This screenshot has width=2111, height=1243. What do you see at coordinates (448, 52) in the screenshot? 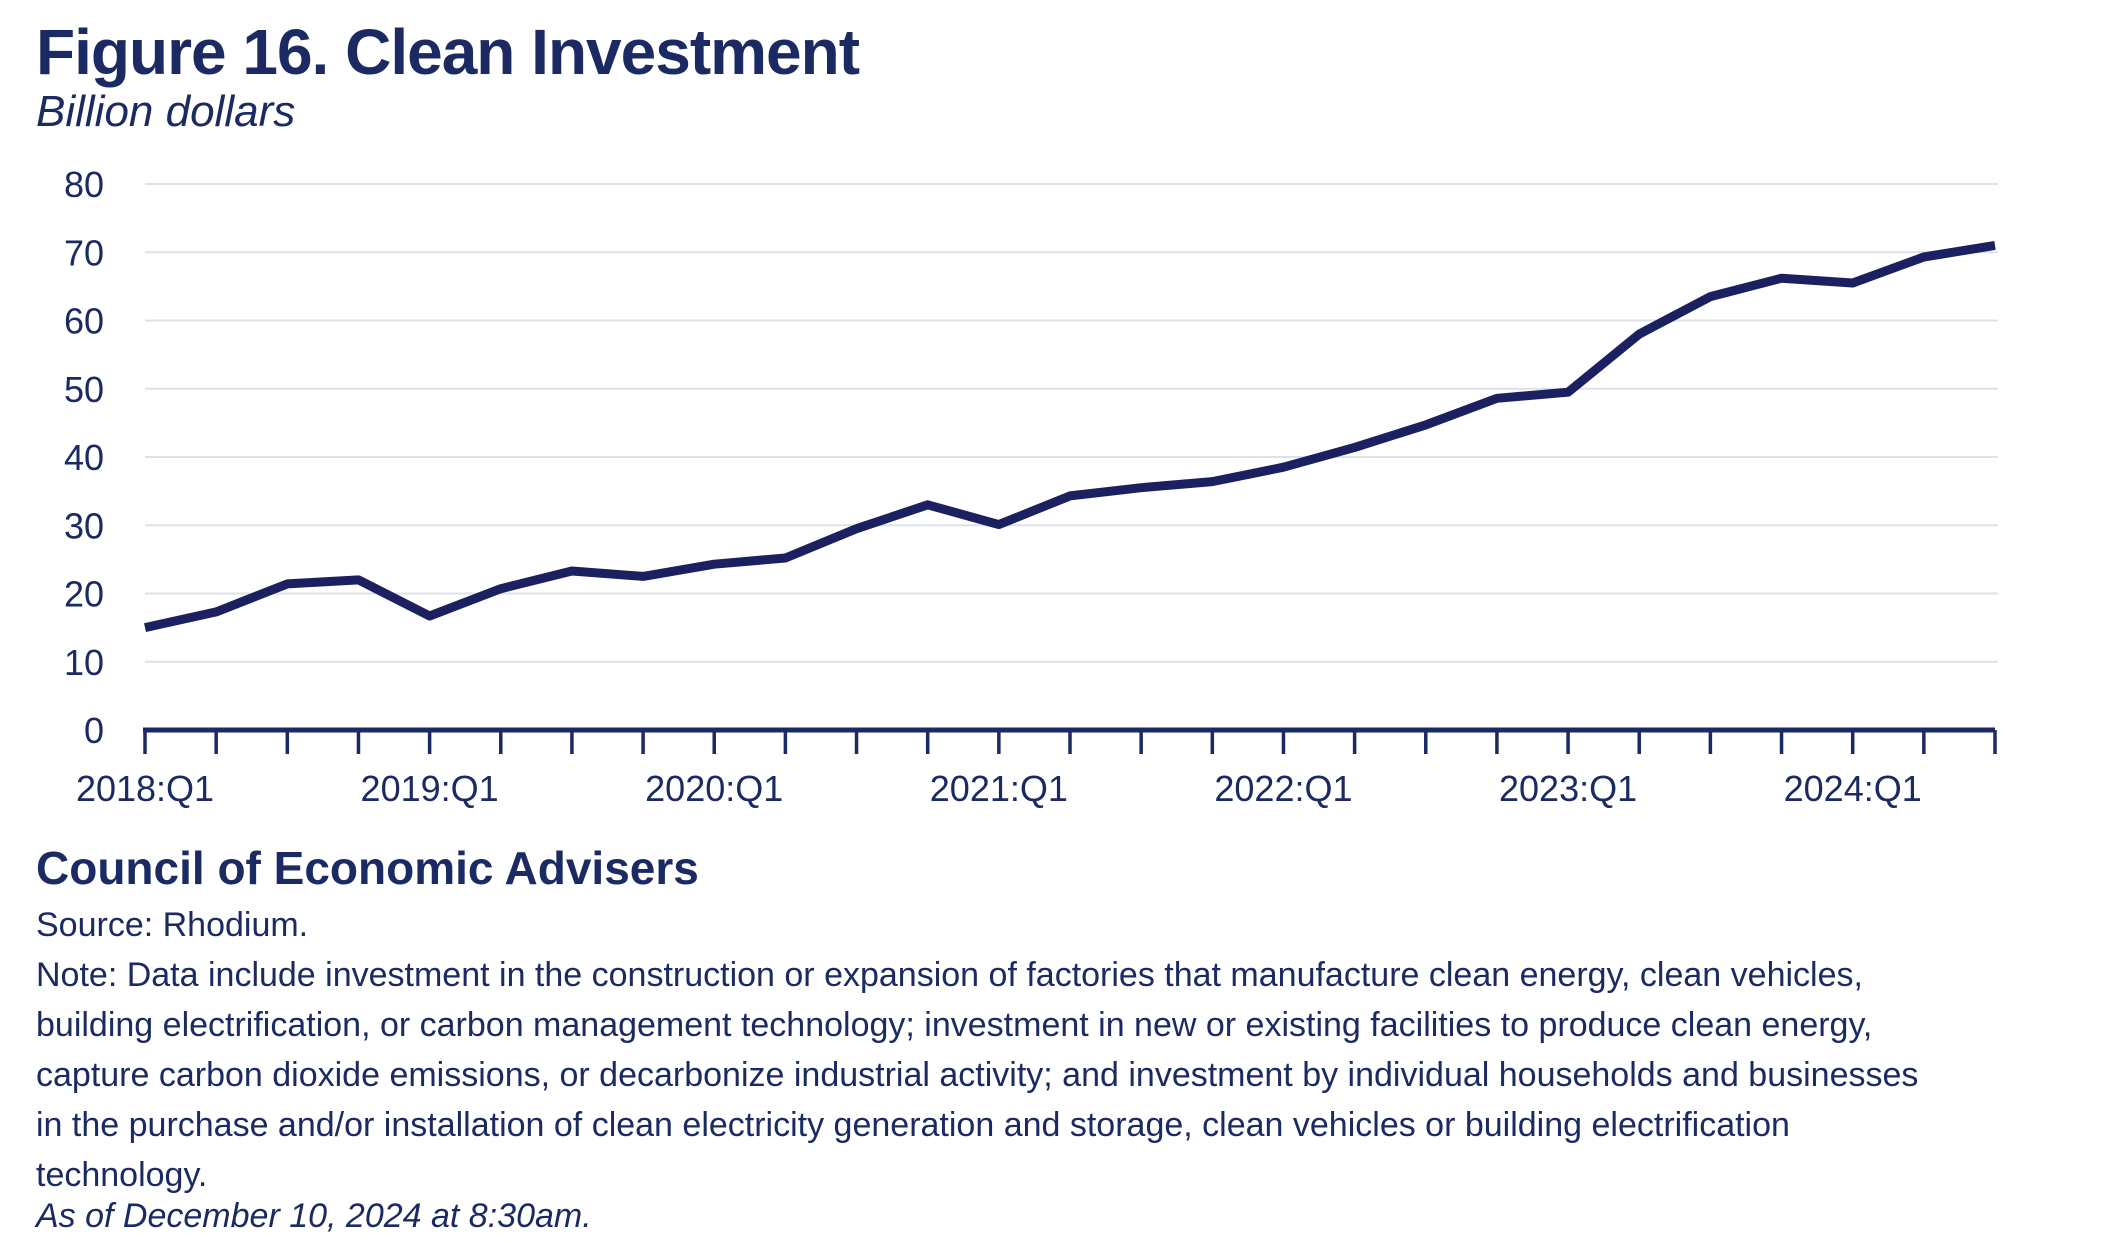
I see `page-title: Figure 16. Clean Investment` at bounding box center [448, 52].